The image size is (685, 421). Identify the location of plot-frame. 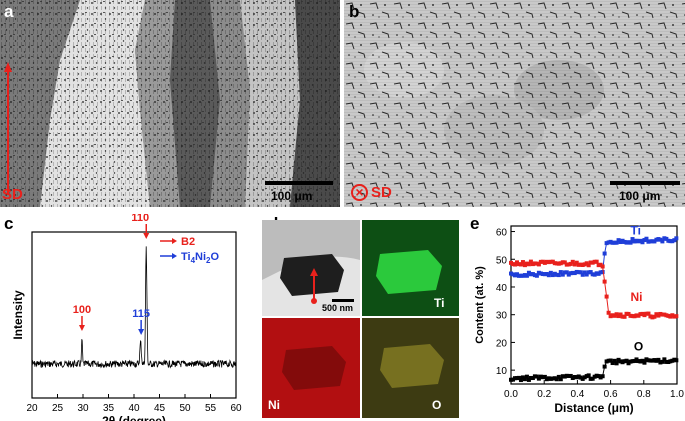
(594, 305).